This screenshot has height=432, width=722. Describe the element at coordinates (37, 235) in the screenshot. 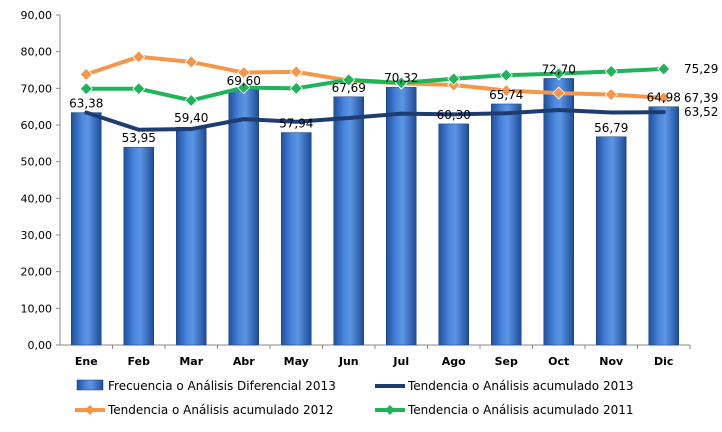

I see `y-tick-label: 30,00` at that location.